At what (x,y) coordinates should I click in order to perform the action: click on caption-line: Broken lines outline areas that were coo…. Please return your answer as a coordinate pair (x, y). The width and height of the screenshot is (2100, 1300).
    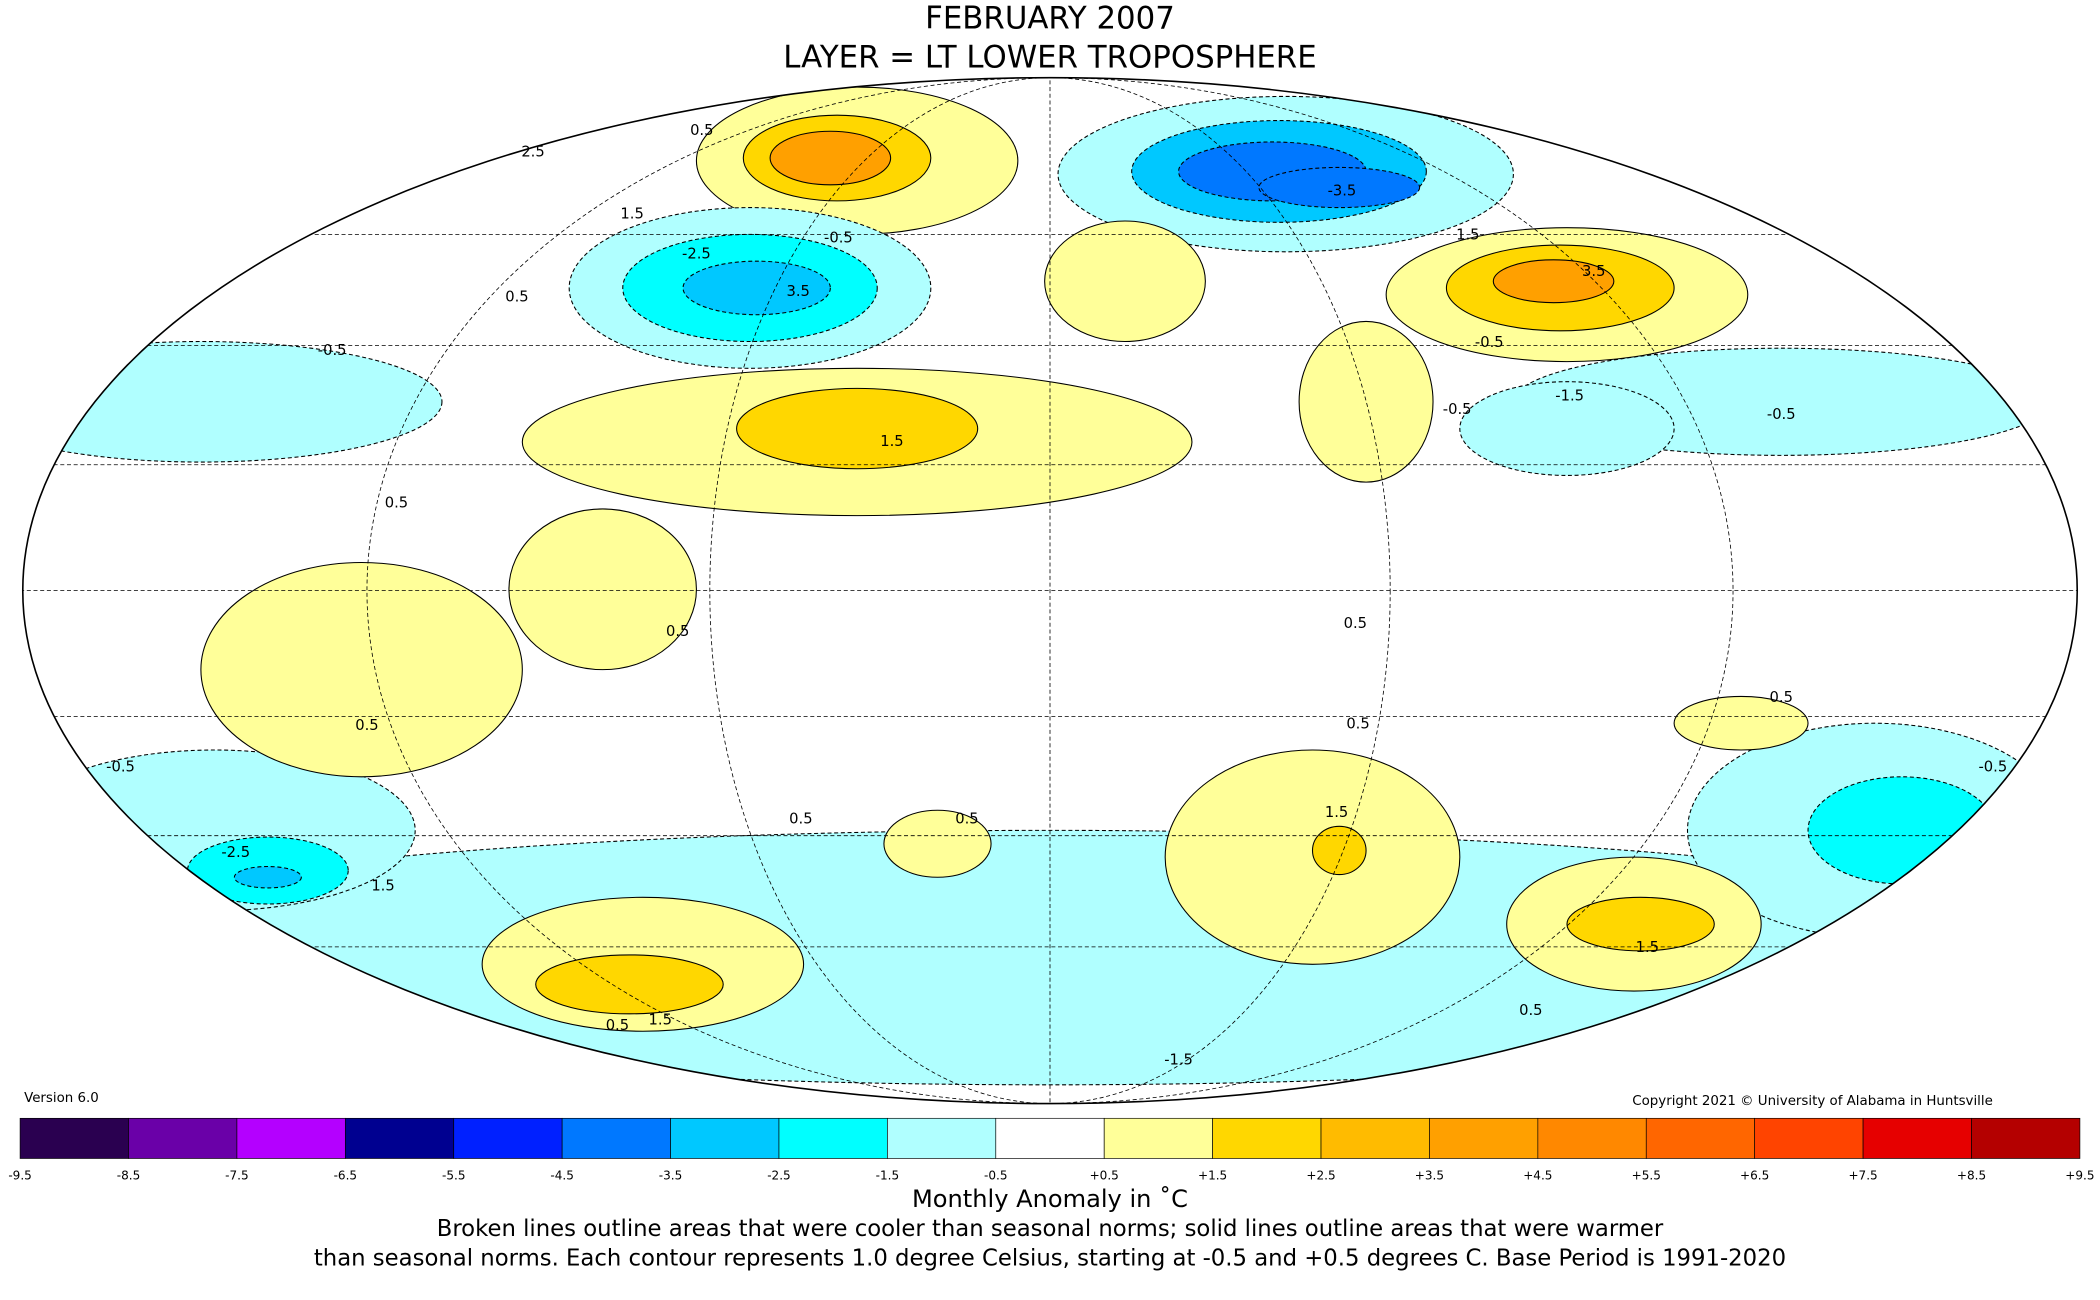
    Looking at the image, I should click on (1050, 1229).